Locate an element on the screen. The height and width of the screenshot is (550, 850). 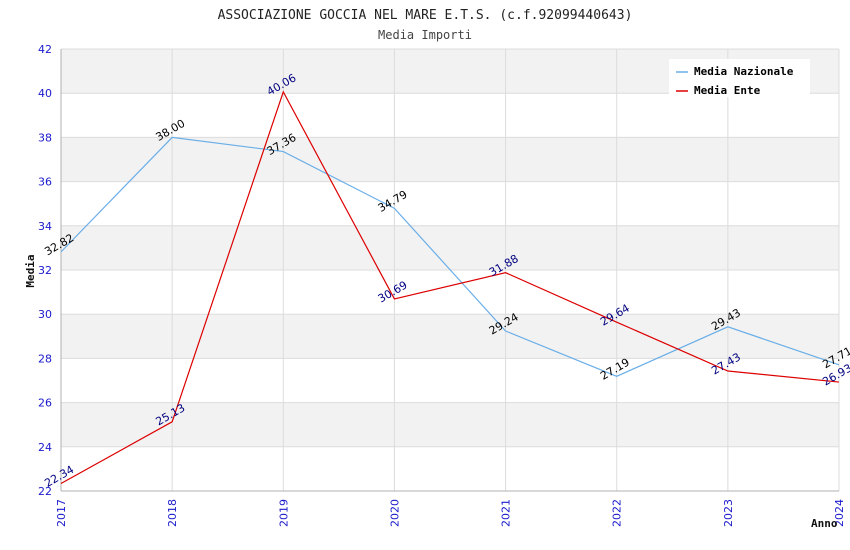
x-tick-label: 2021 is located at coordinates (506, 513).